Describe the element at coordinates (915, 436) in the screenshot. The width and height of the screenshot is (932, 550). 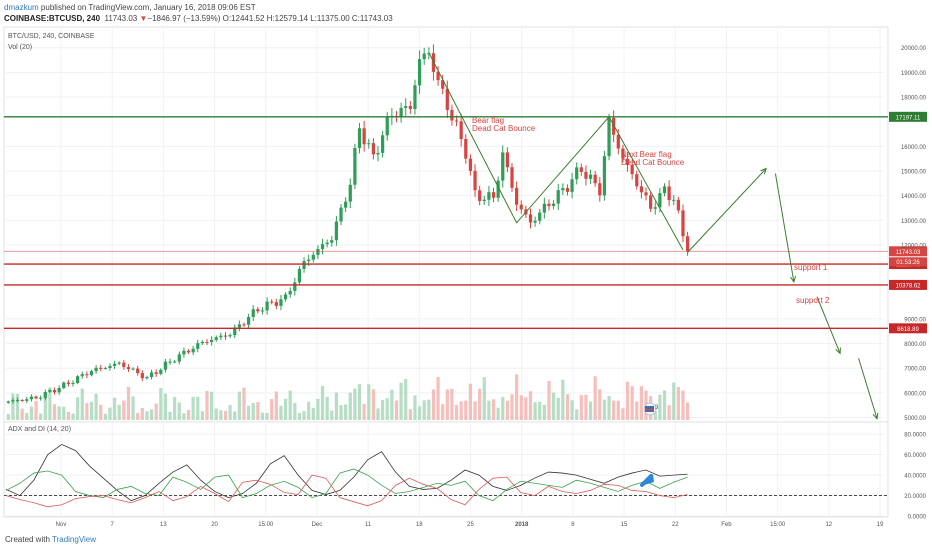
I see `indicator-tick-label: 80.0000` at that location.